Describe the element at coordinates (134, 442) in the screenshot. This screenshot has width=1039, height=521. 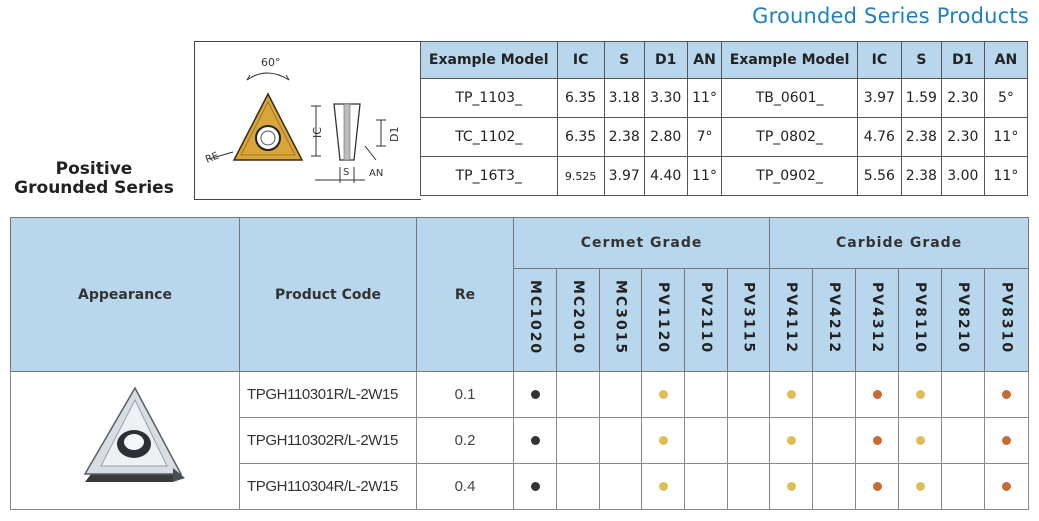
I see `insert-hole-highlight` at that location.